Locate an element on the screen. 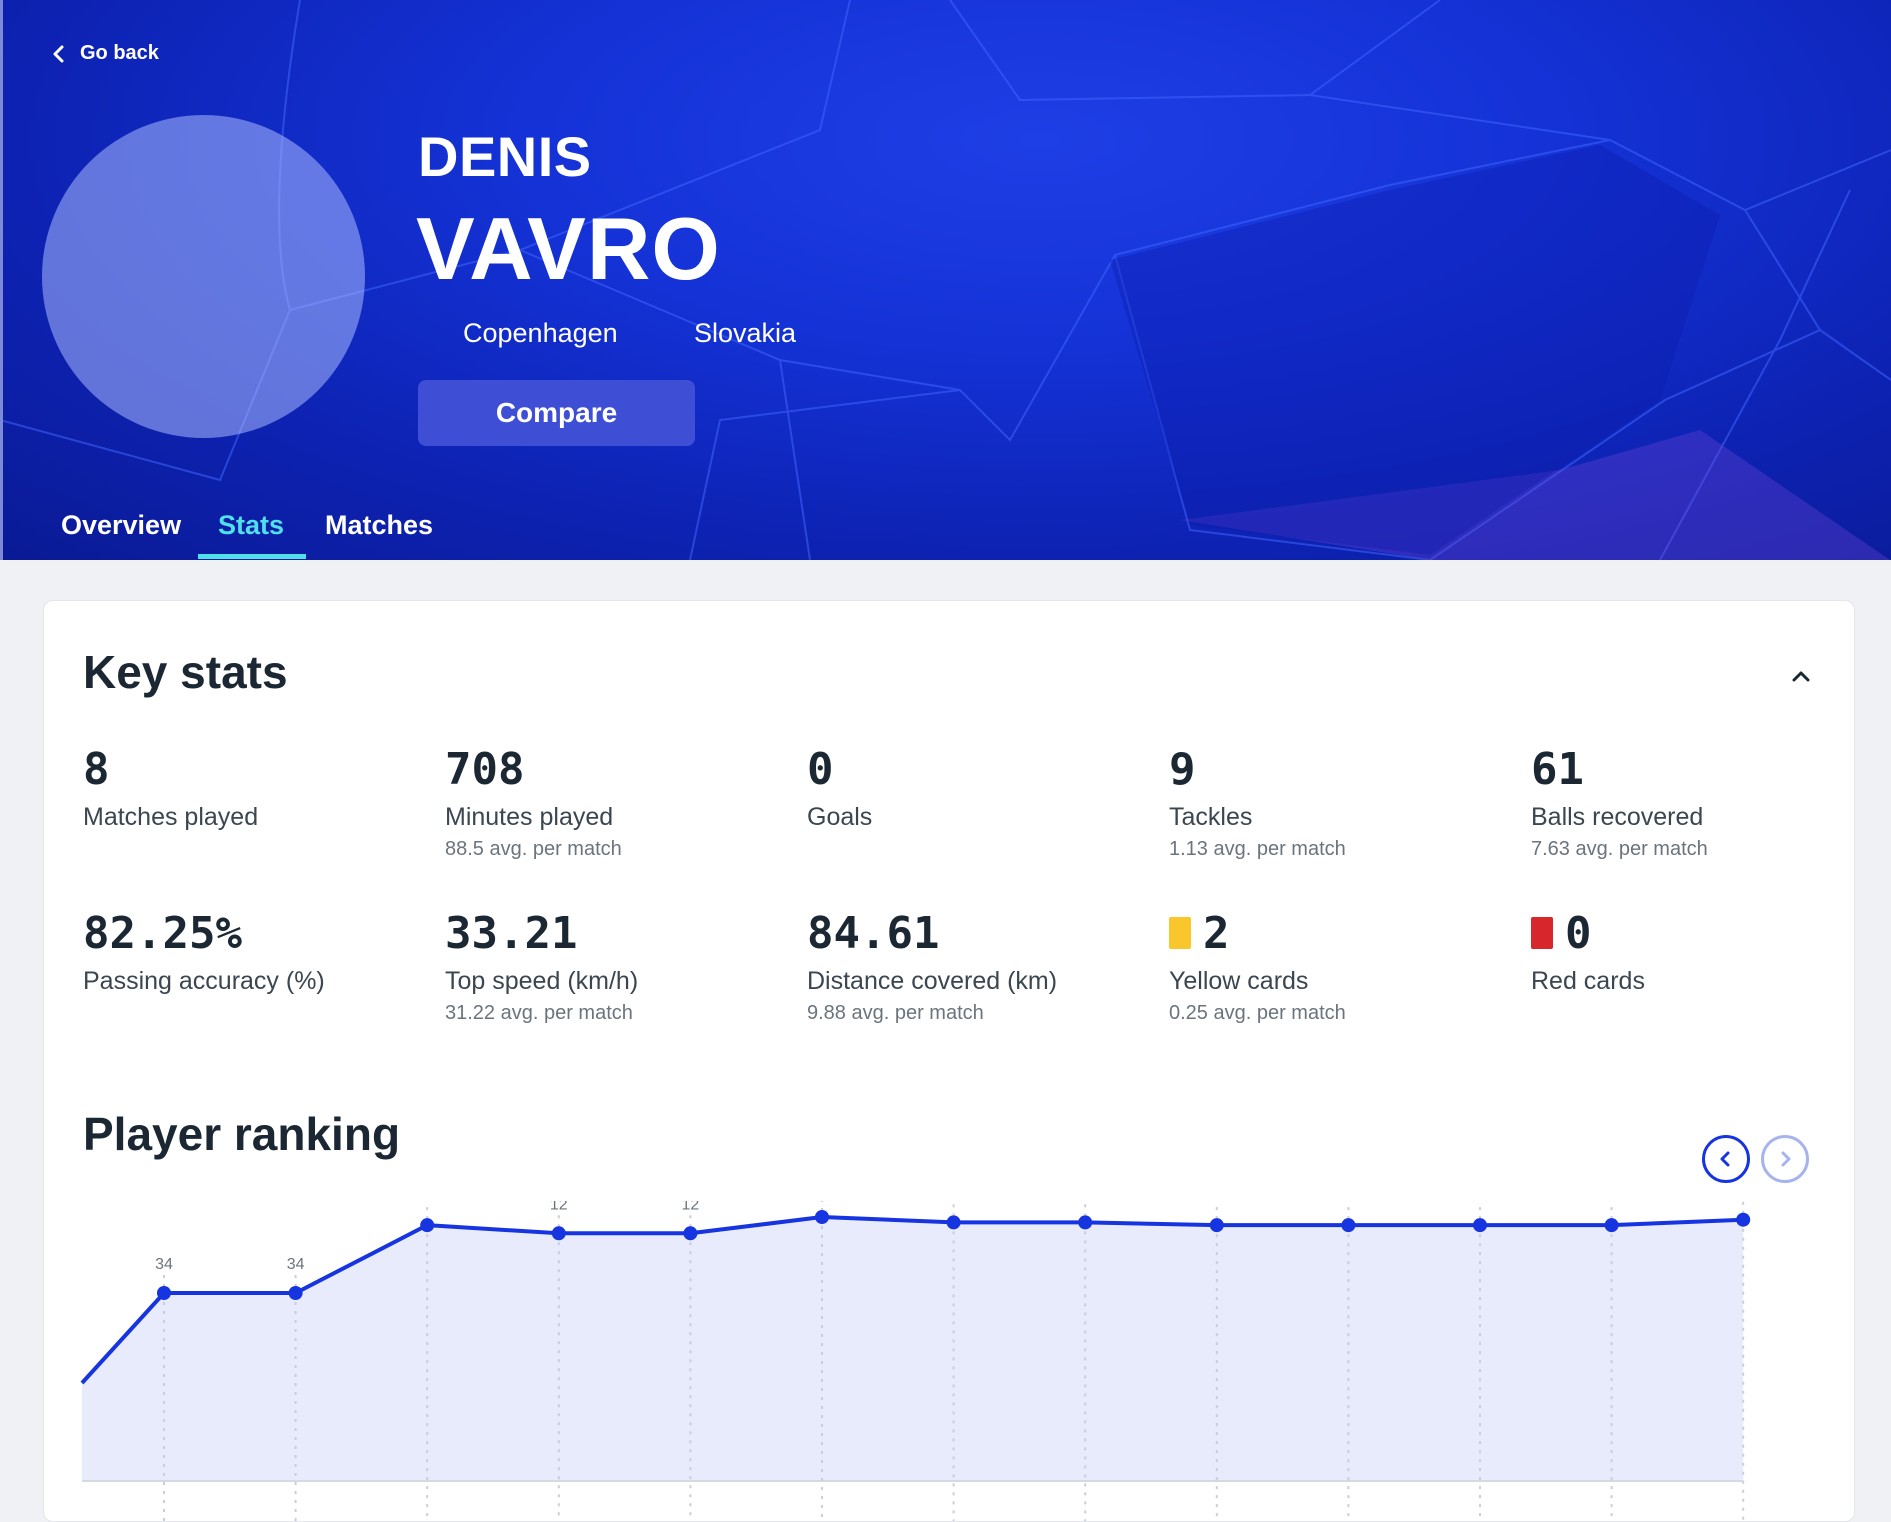 This screenshot has width=1891, height=1522. stat-minutes-played: 708 Minutes played 88.5 avg. per match is located at coordinates (615, 802).